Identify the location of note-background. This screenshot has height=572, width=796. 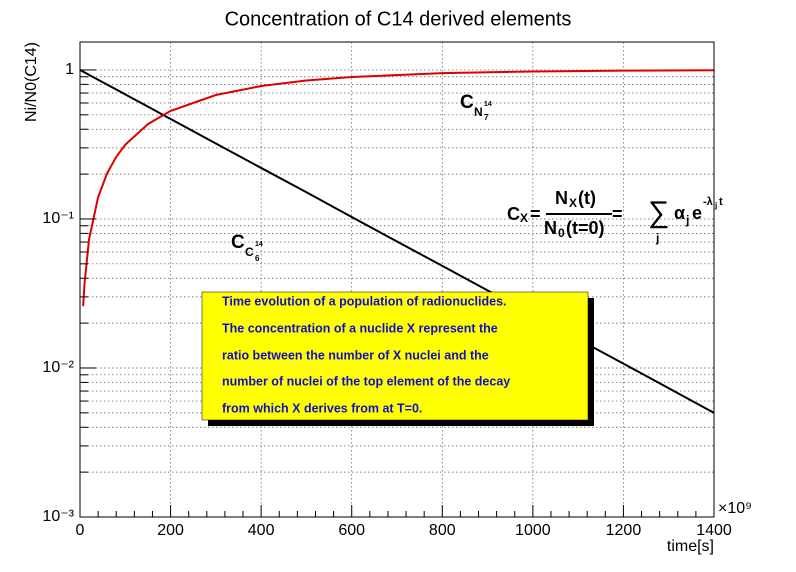
(395, 356).